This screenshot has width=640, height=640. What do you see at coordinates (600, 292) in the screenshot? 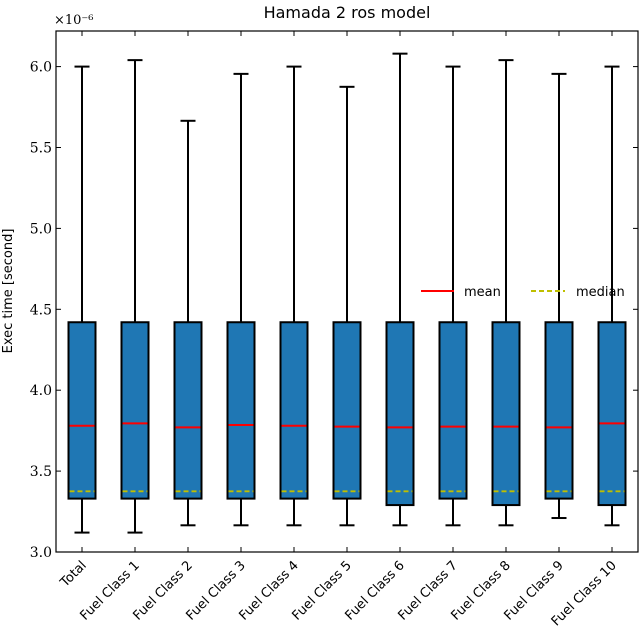
I see `legend-median-label: median` at bounding box center [600, 292].